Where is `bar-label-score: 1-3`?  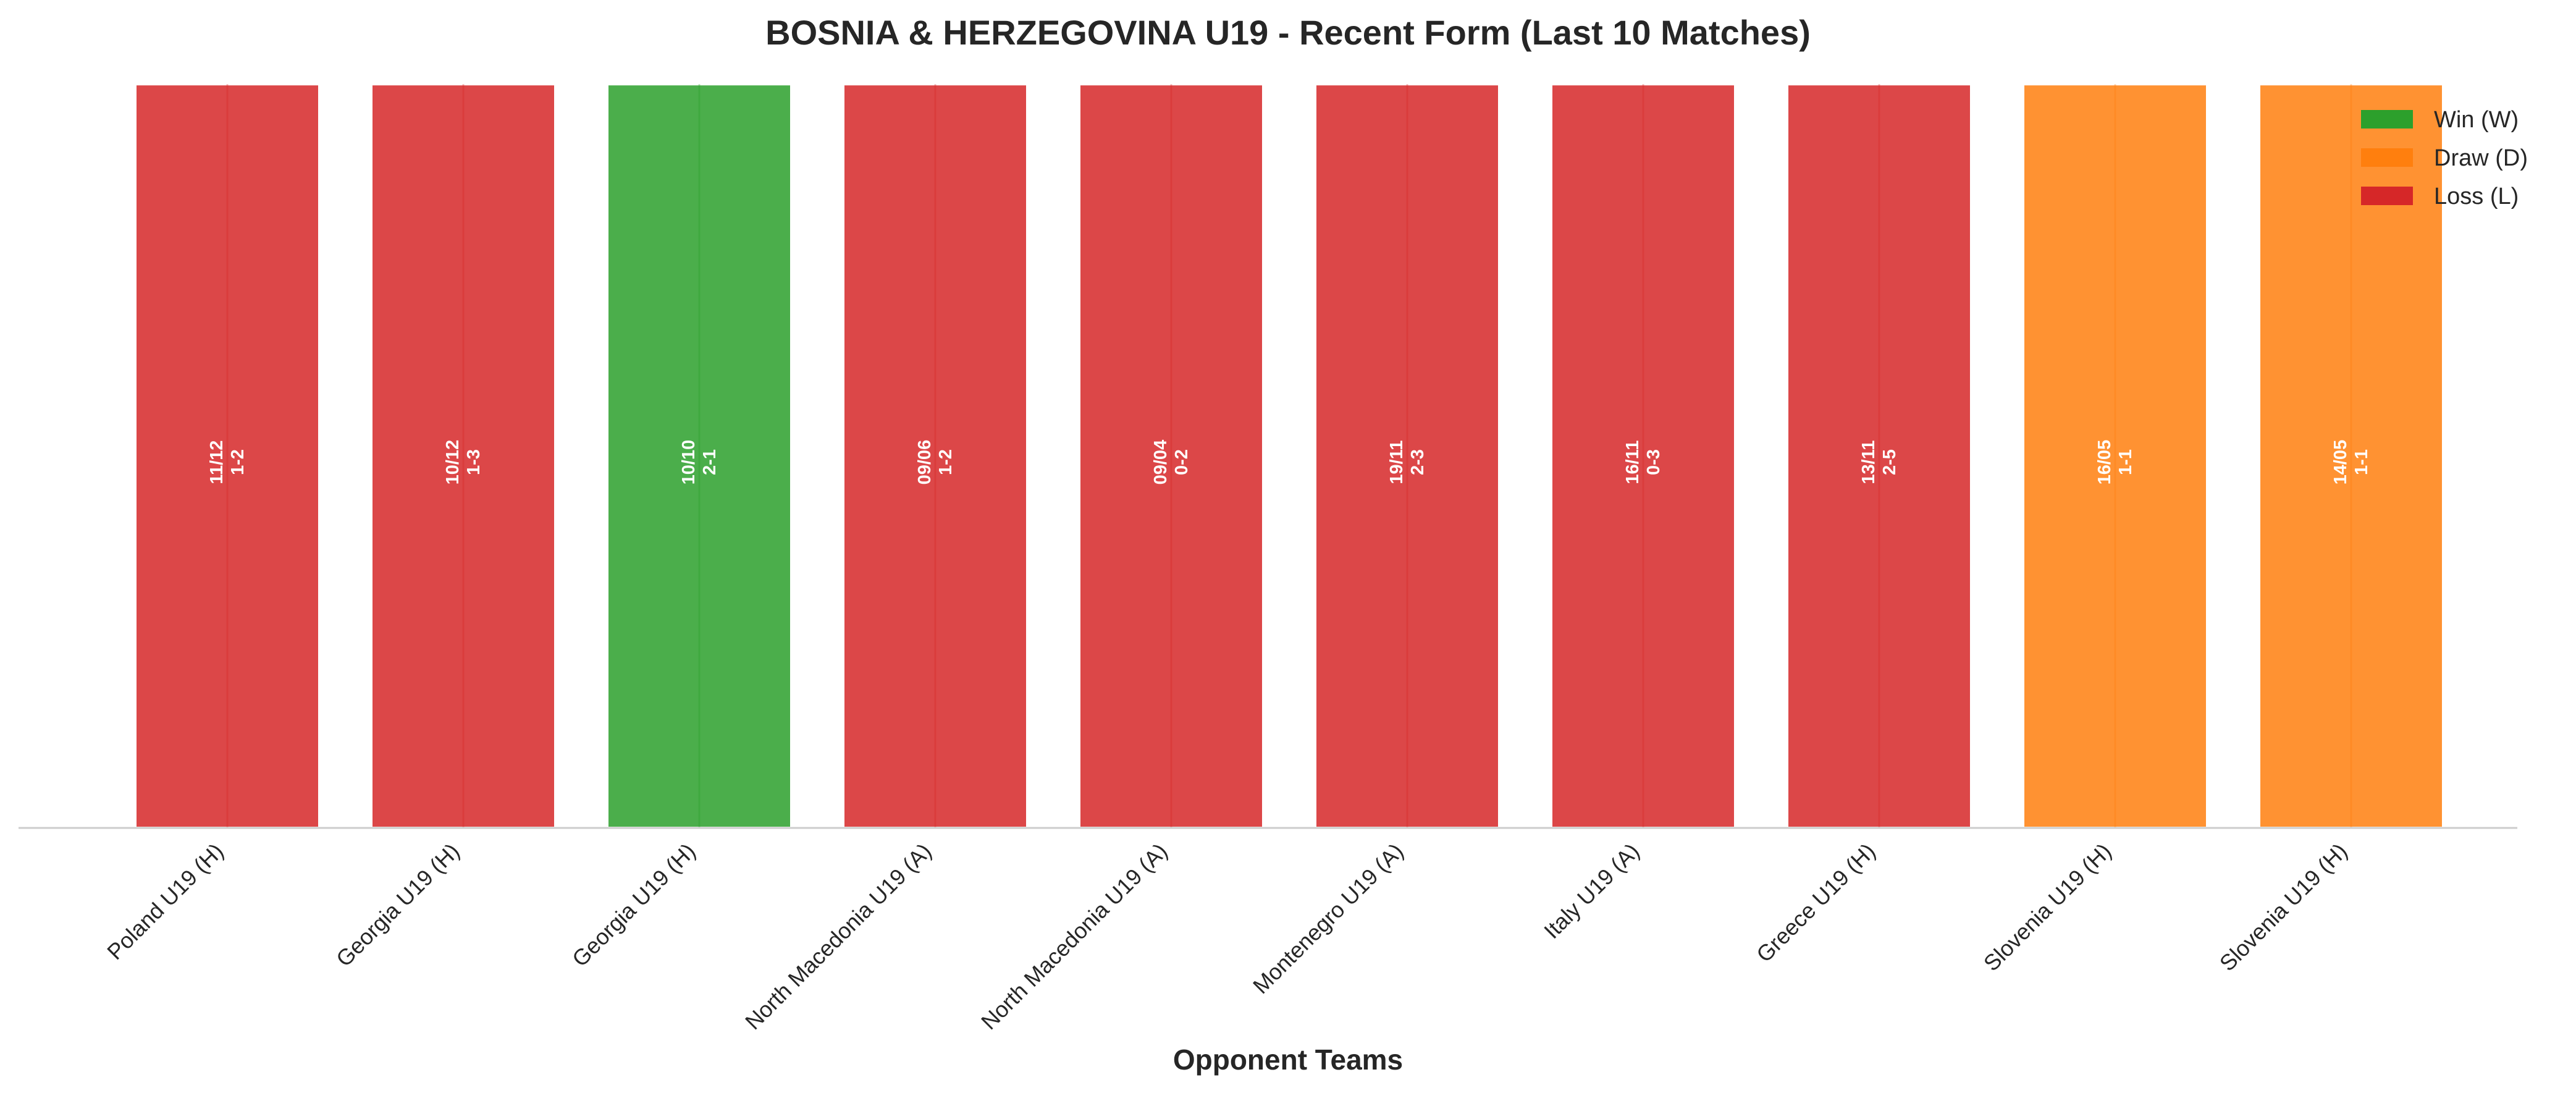
bar-label-score: 1-3 is located at coordinates (474, 462).